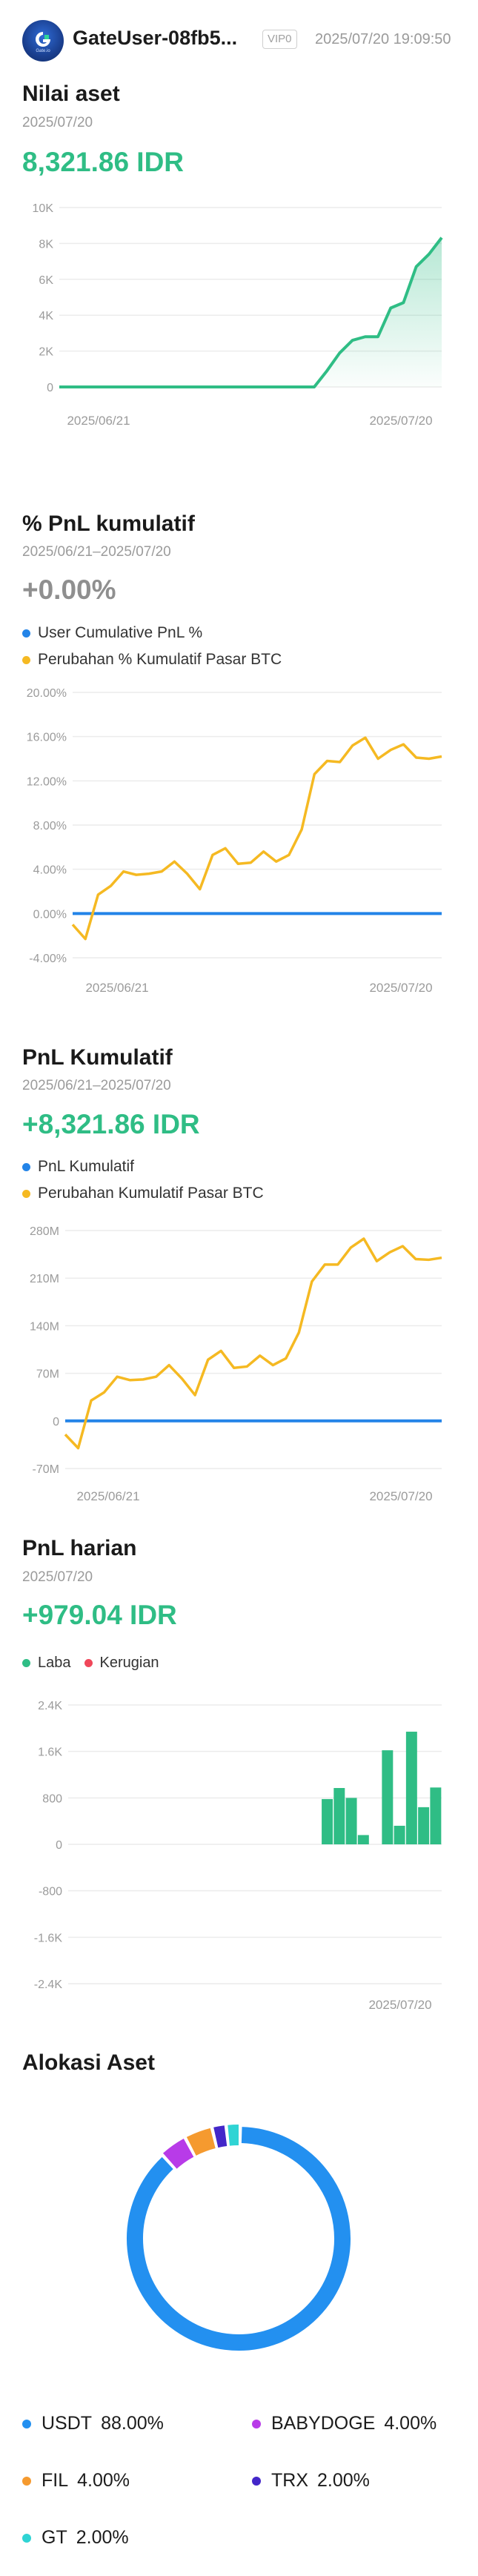 The width and height of the screenshot is (478, 2576). What do you see at coordinates (48, 959) in the screenshot?
I see `y-tick-label: -4.00%` at bounding box center [48, 959].